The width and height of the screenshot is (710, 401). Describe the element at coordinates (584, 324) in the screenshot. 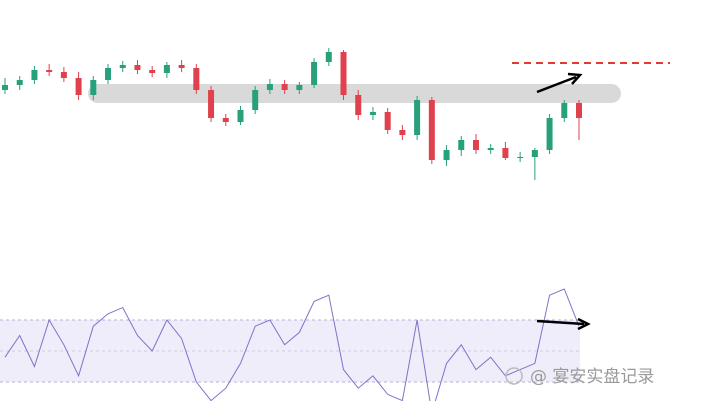

I see `osc-arrow-head` at that location.